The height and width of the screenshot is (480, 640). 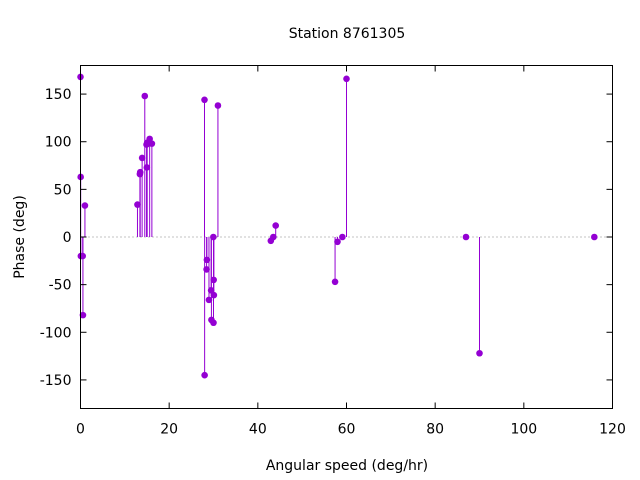 What do you see at coordinates (169, 430) in the screenshot?
I see `x-tick-label: 20` at bounding box center [169, 430].